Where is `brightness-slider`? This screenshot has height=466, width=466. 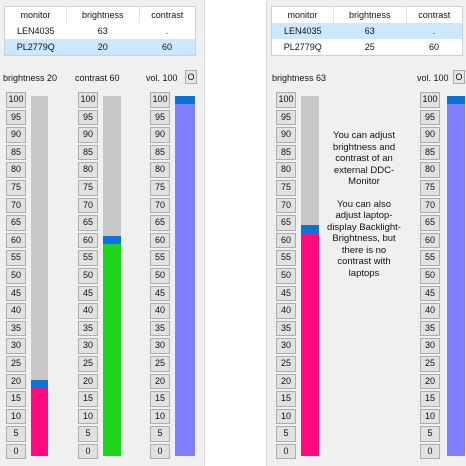
brightness-slider is located at coordinates (39, 276).